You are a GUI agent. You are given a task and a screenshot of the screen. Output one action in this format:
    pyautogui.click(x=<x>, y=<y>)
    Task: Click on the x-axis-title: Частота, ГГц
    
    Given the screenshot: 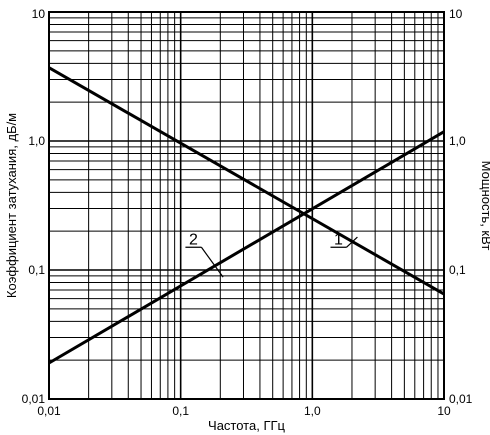 What is the action you would take?
    pyautogui.click(x=246, y=425)
    